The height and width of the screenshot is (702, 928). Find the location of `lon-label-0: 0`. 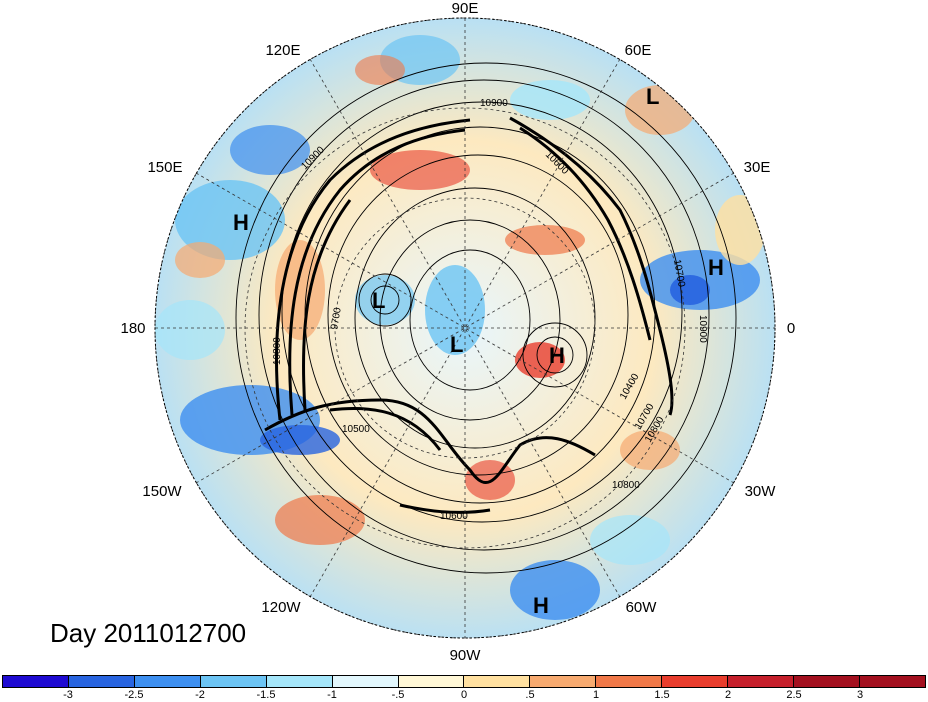

lon-label-0: 0 is located at coordinates (791, 328).